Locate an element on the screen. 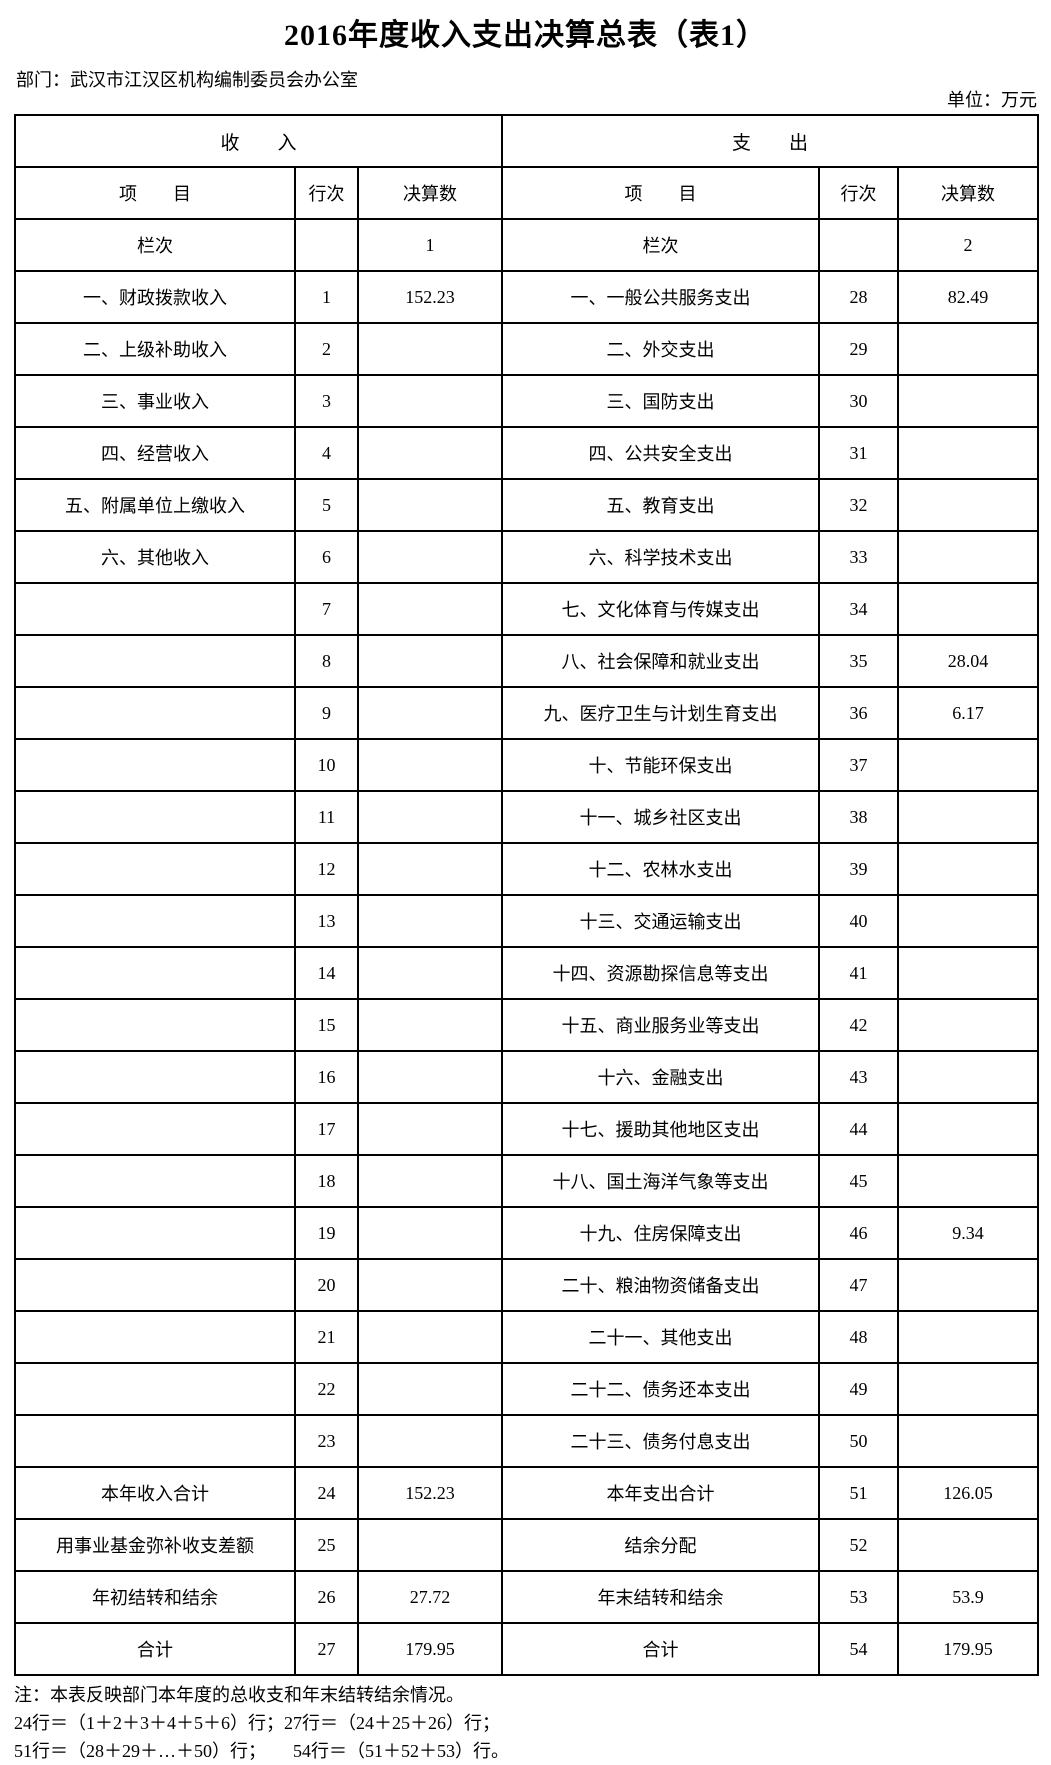  table-row: 15 十五、商业服务业等支出 42 is located at coordinates (527, 1025).